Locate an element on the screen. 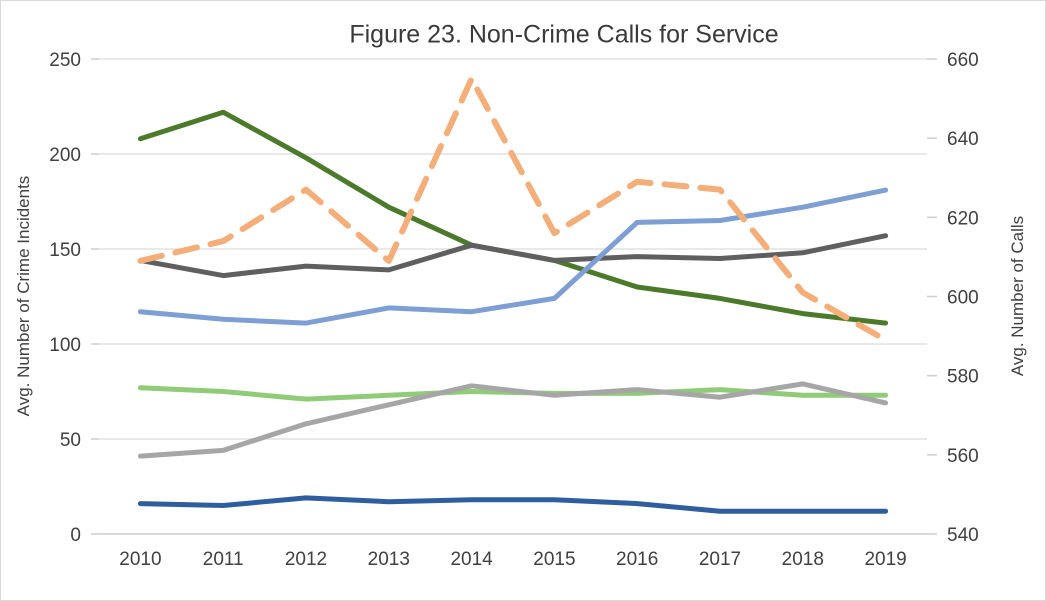 The image size is (1046, 601). y-axis-right-tick-labels: 540 560 580 600 620 640 660 is located at coordinates (953, 298).